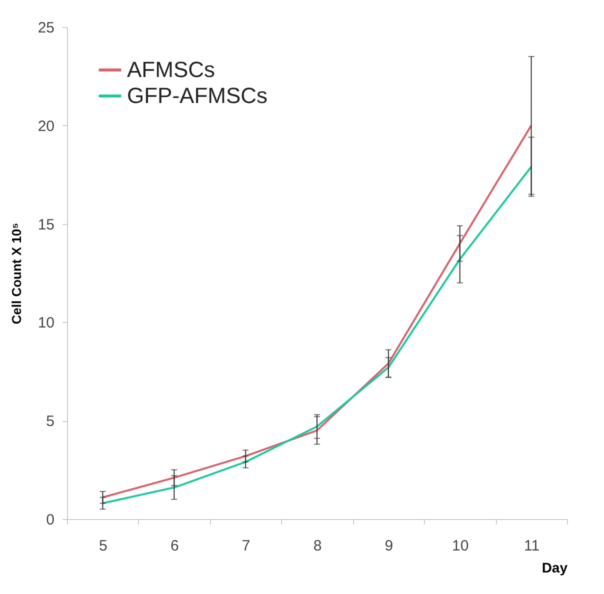  I want to click on x-tick-label: 7, so click(246, 546).